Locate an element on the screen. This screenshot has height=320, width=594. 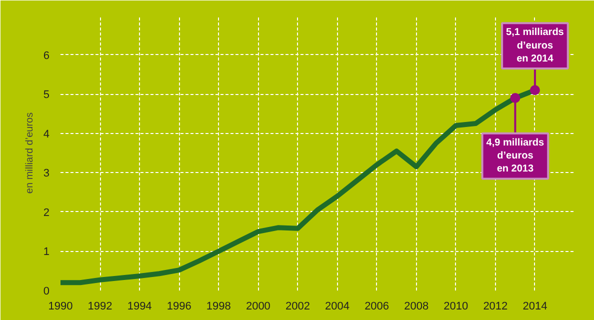
x-tick-label: 2004 is located at coordinates (337, 306).